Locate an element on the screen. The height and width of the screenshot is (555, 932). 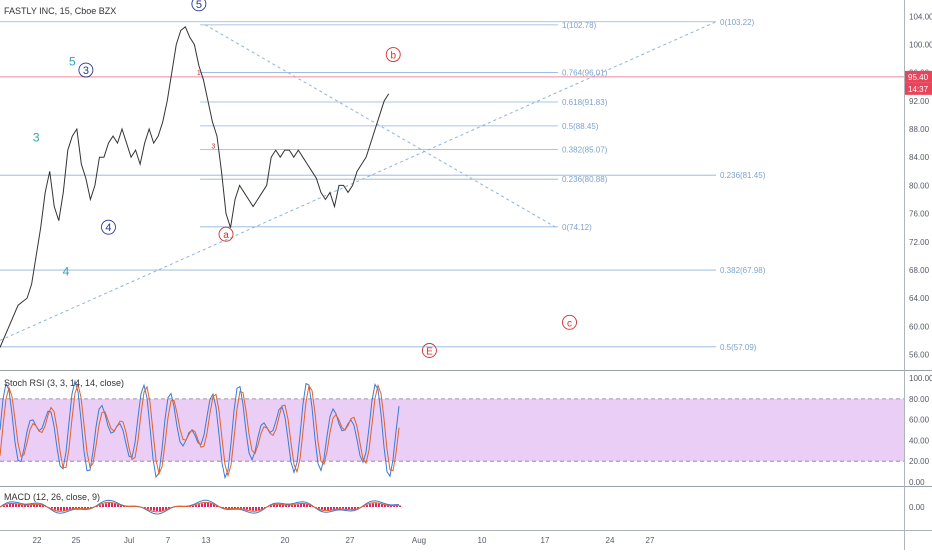
time-tick-label: 20 is located at coordinates (285, 540).